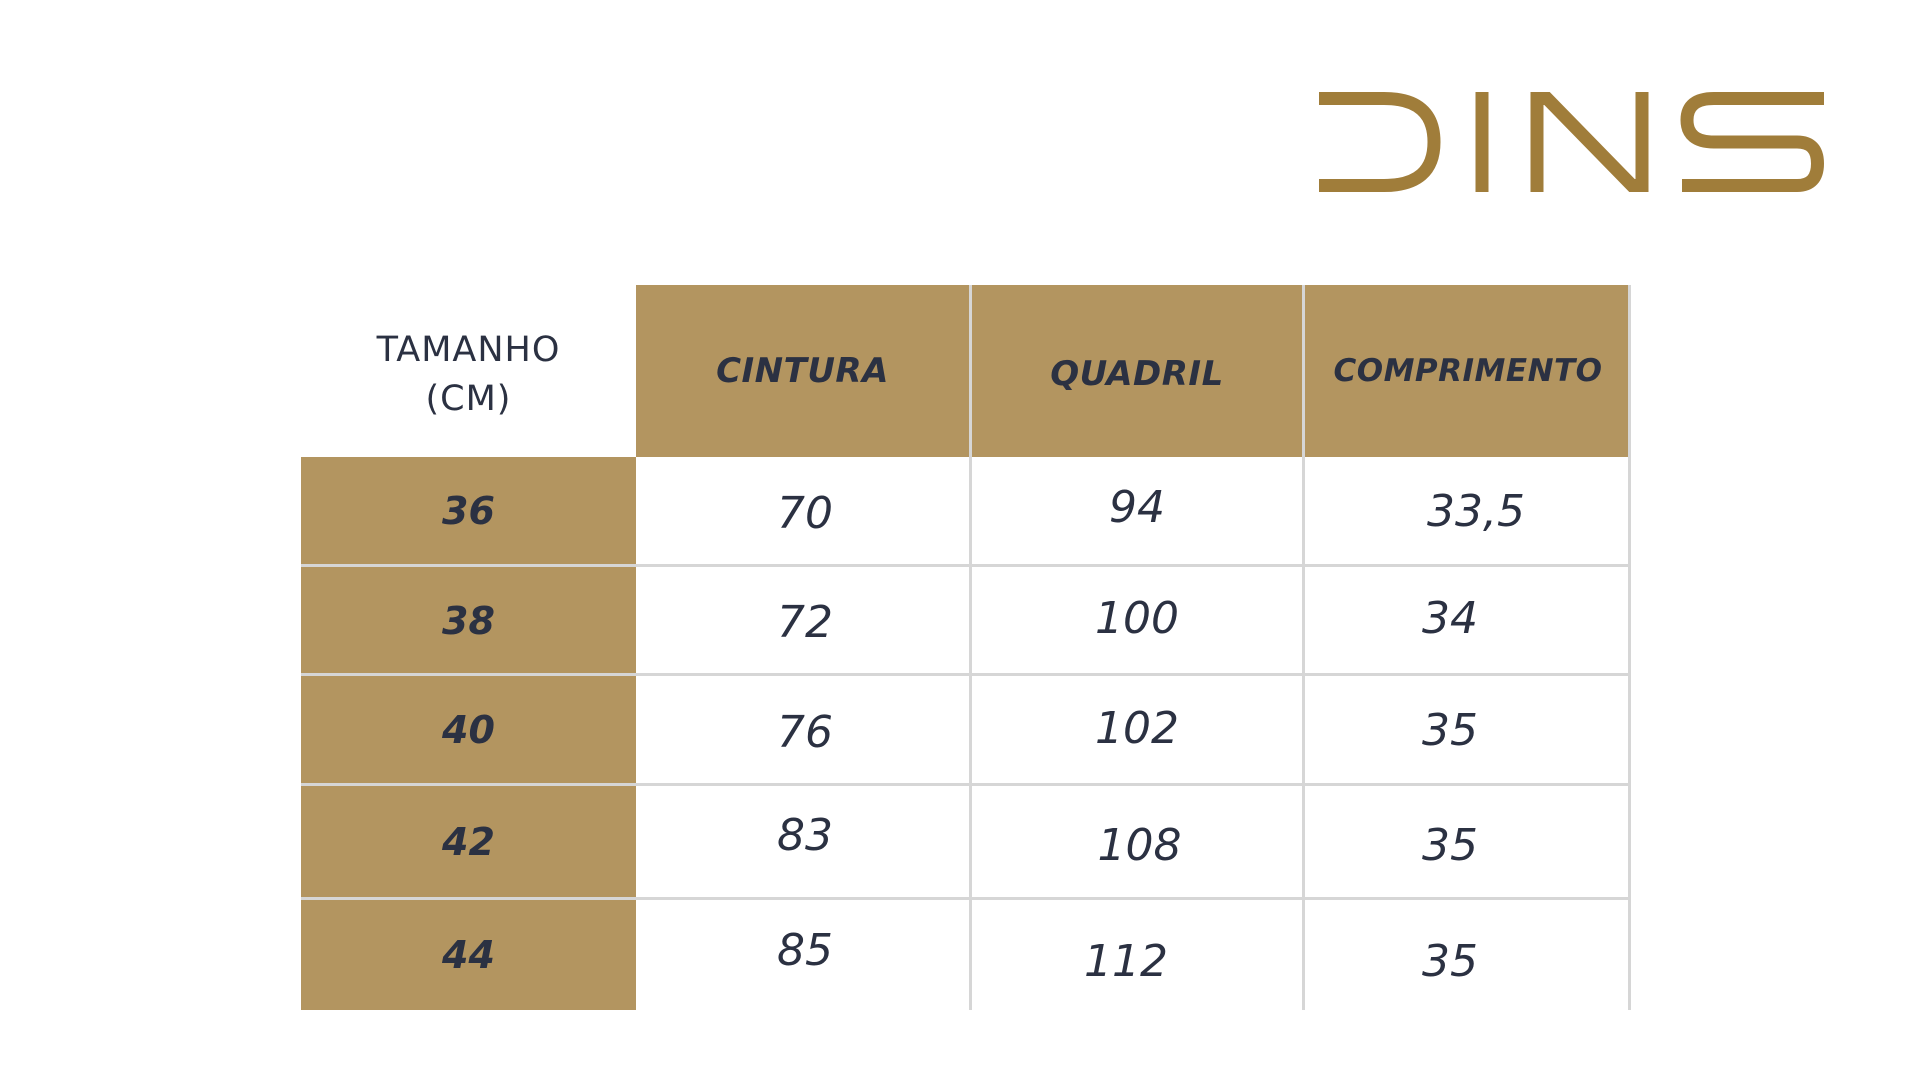 This screenshot has height=1080, width=1920. I want to click on size-cell: 38, so click(468, 620).